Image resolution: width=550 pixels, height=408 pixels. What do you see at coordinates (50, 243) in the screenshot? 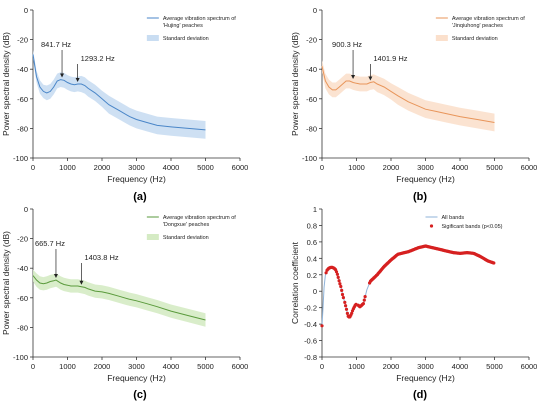
I see `peak-annotation: 665.7 Hz` at bounding box center [50, 243].